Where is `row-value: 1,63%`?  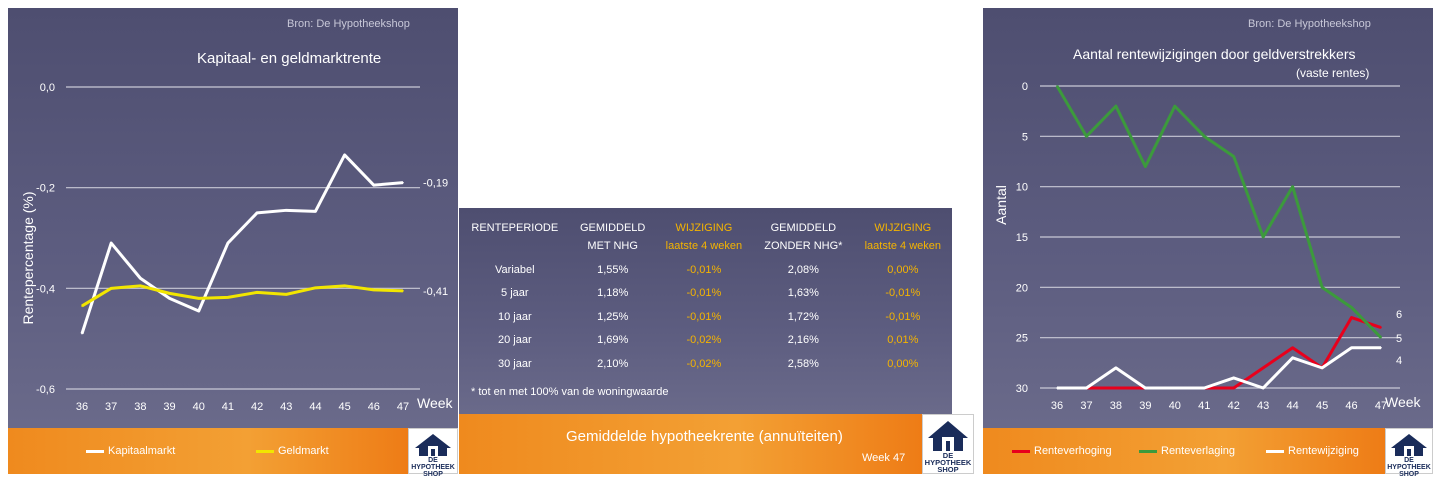 row-value: 1,63% is located at coordinates (803, 293).